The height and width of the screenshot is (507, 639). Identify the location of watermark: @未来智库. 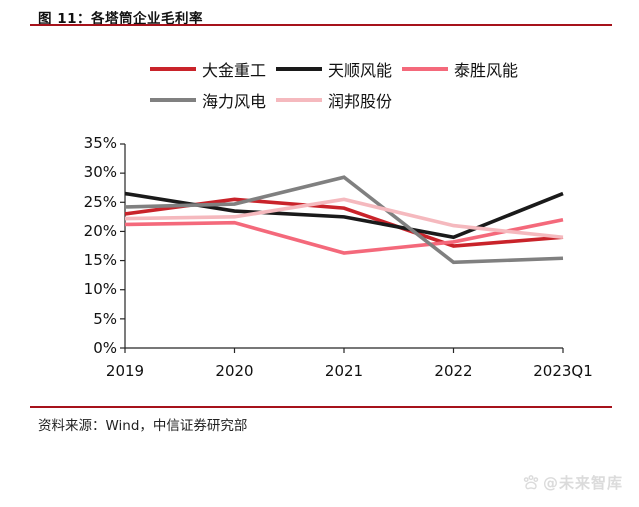
(572, 482).